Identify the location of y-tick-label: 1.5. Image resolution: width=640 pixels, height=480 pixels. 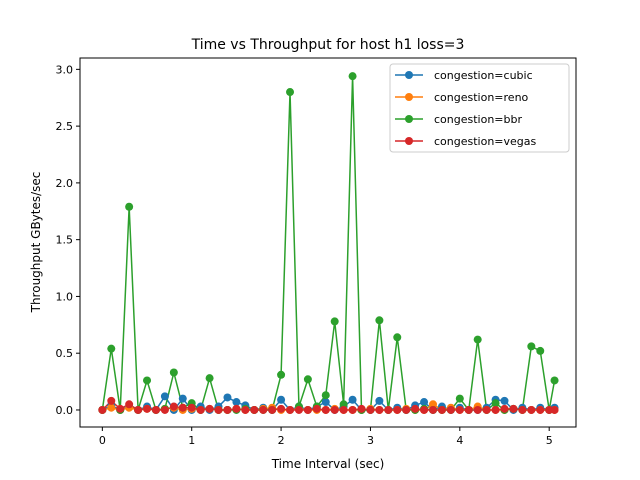
(65, 240).